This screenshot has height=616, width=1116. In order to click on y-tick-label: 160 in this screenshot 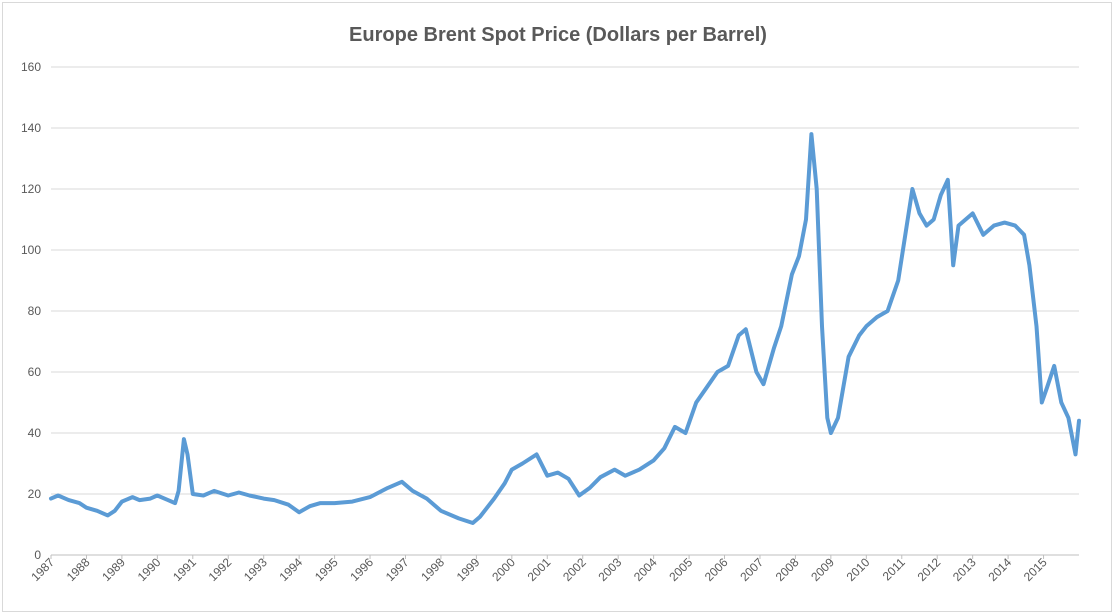, I will do `click(31, 67)`.